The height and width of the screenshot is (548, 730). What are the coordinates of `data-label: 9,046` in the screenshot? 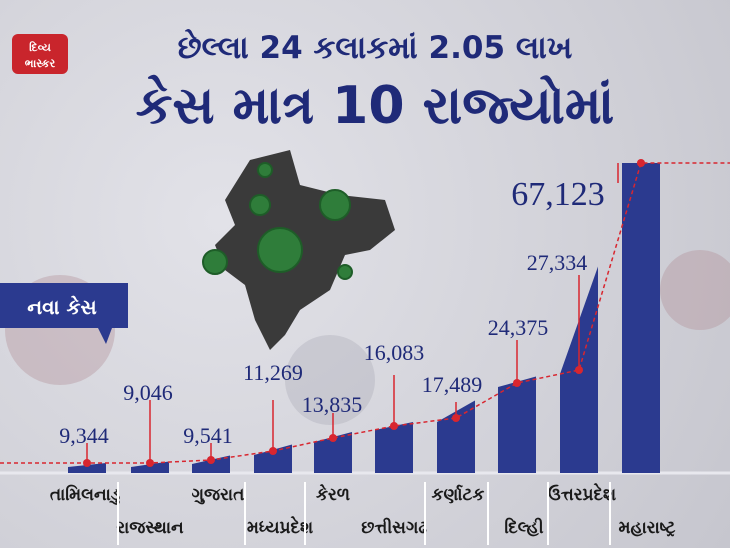 It's located at (148, 392).